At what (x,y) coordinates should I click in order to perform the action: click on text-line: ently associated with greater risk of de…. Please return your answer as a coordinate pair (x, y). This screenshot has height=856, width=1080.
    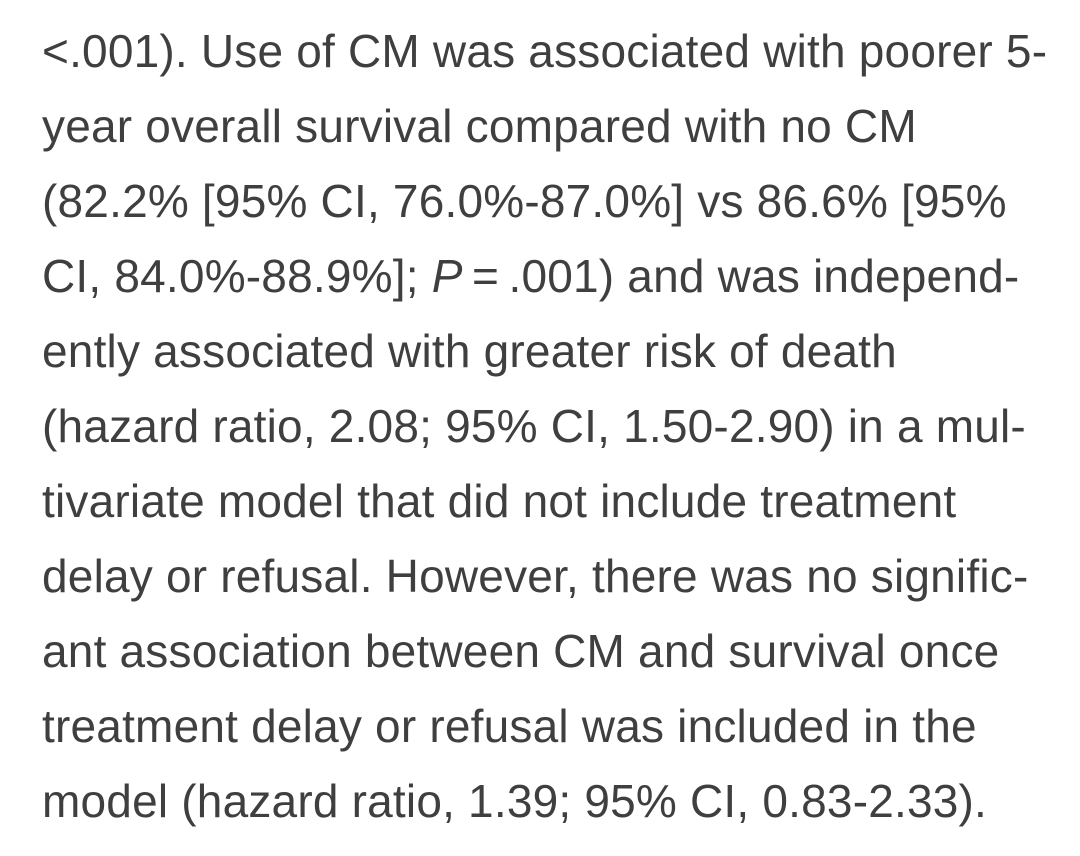
    Looking at the image, I should click on (546, 351).